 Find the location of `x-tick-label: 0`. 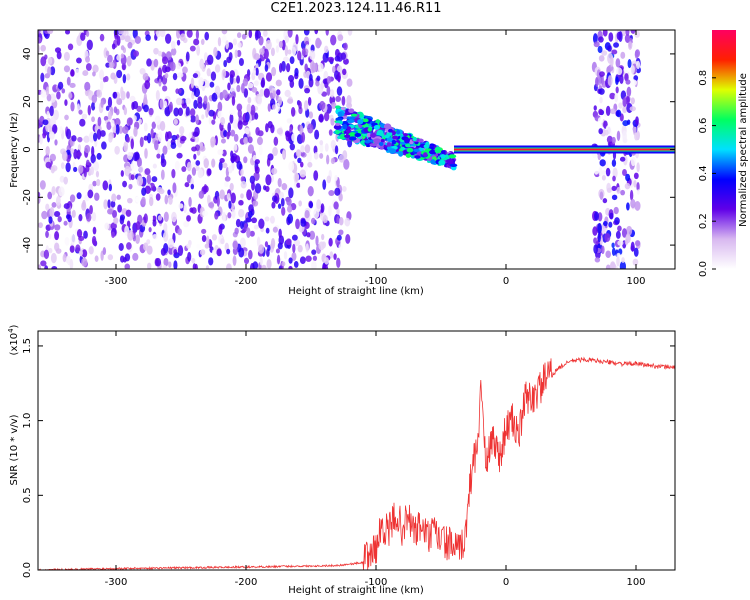

x-tick-label: 0 is located at coordinates (506, 281).